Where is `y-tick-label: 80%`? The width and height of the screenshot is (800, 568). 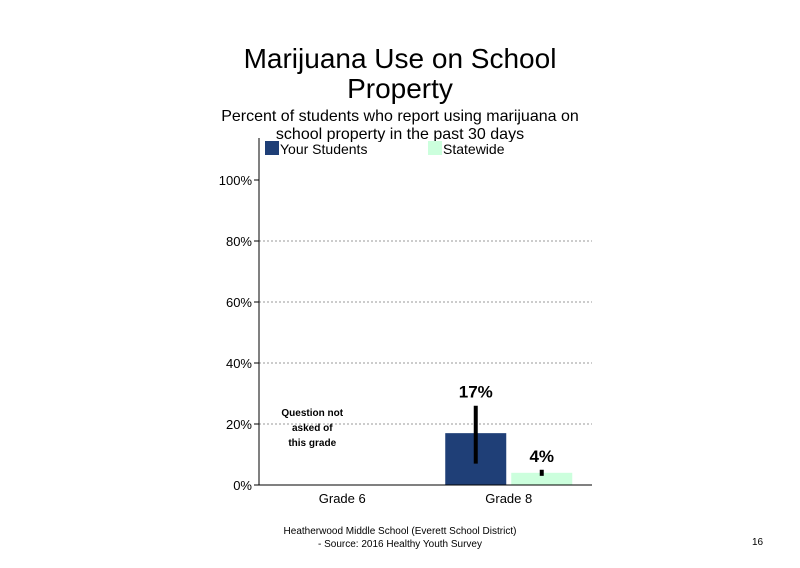 y-tick-label: 80% is located at coordinates (239, 241).